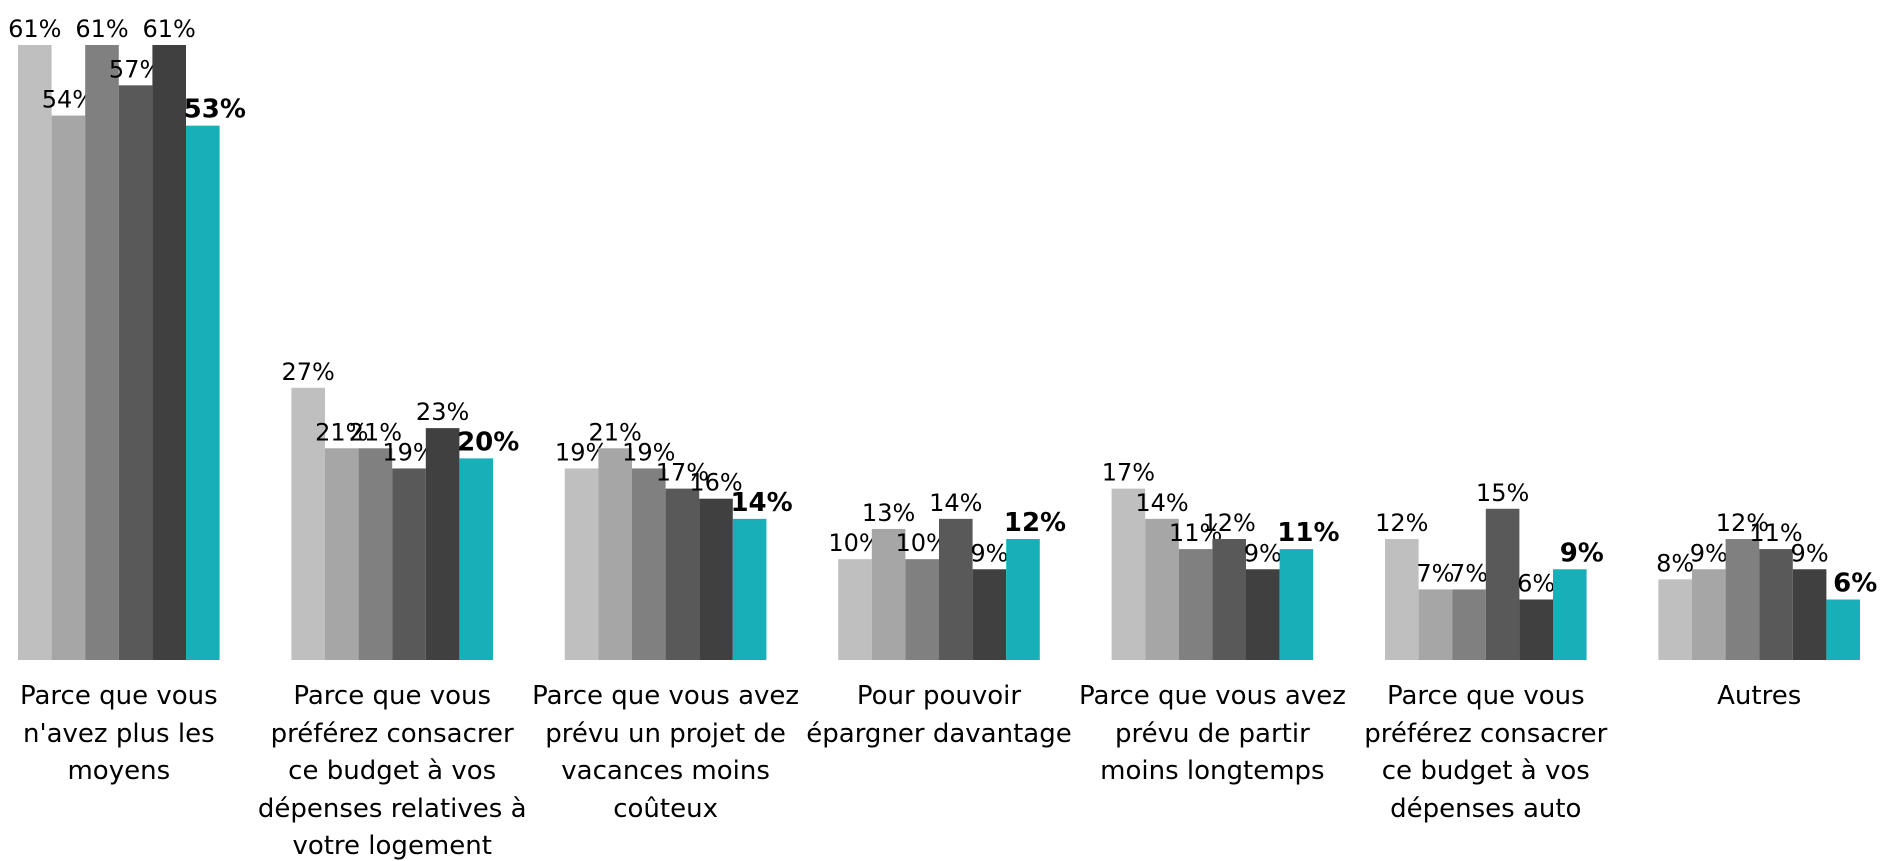 The height and width of the screenshot is (861, 1883). I want to click on category-label: Parce que vous n'avez plus les moyens, so click(118, 733).